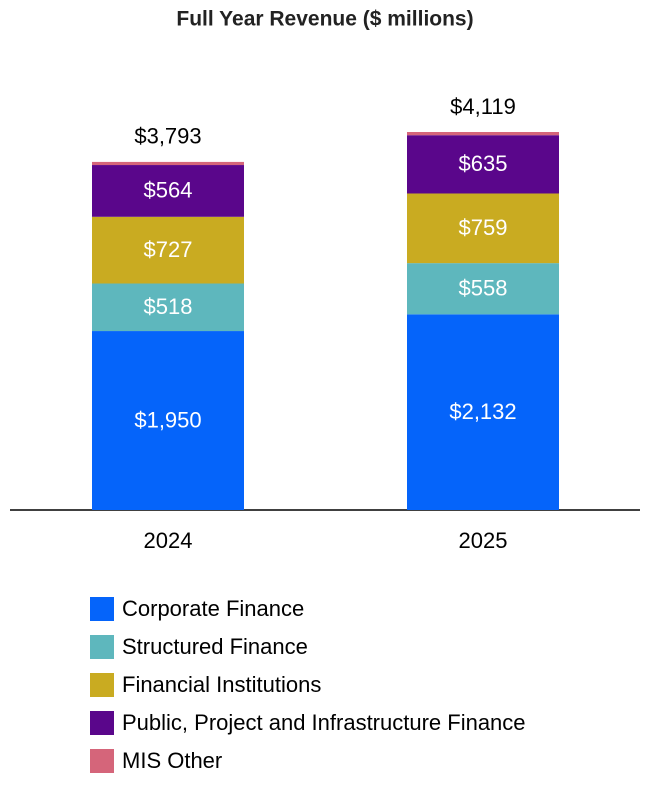  Describe the element at coordinates (215, 646) in the screenshot. I see `legend-label: Structured Finance` at that location.